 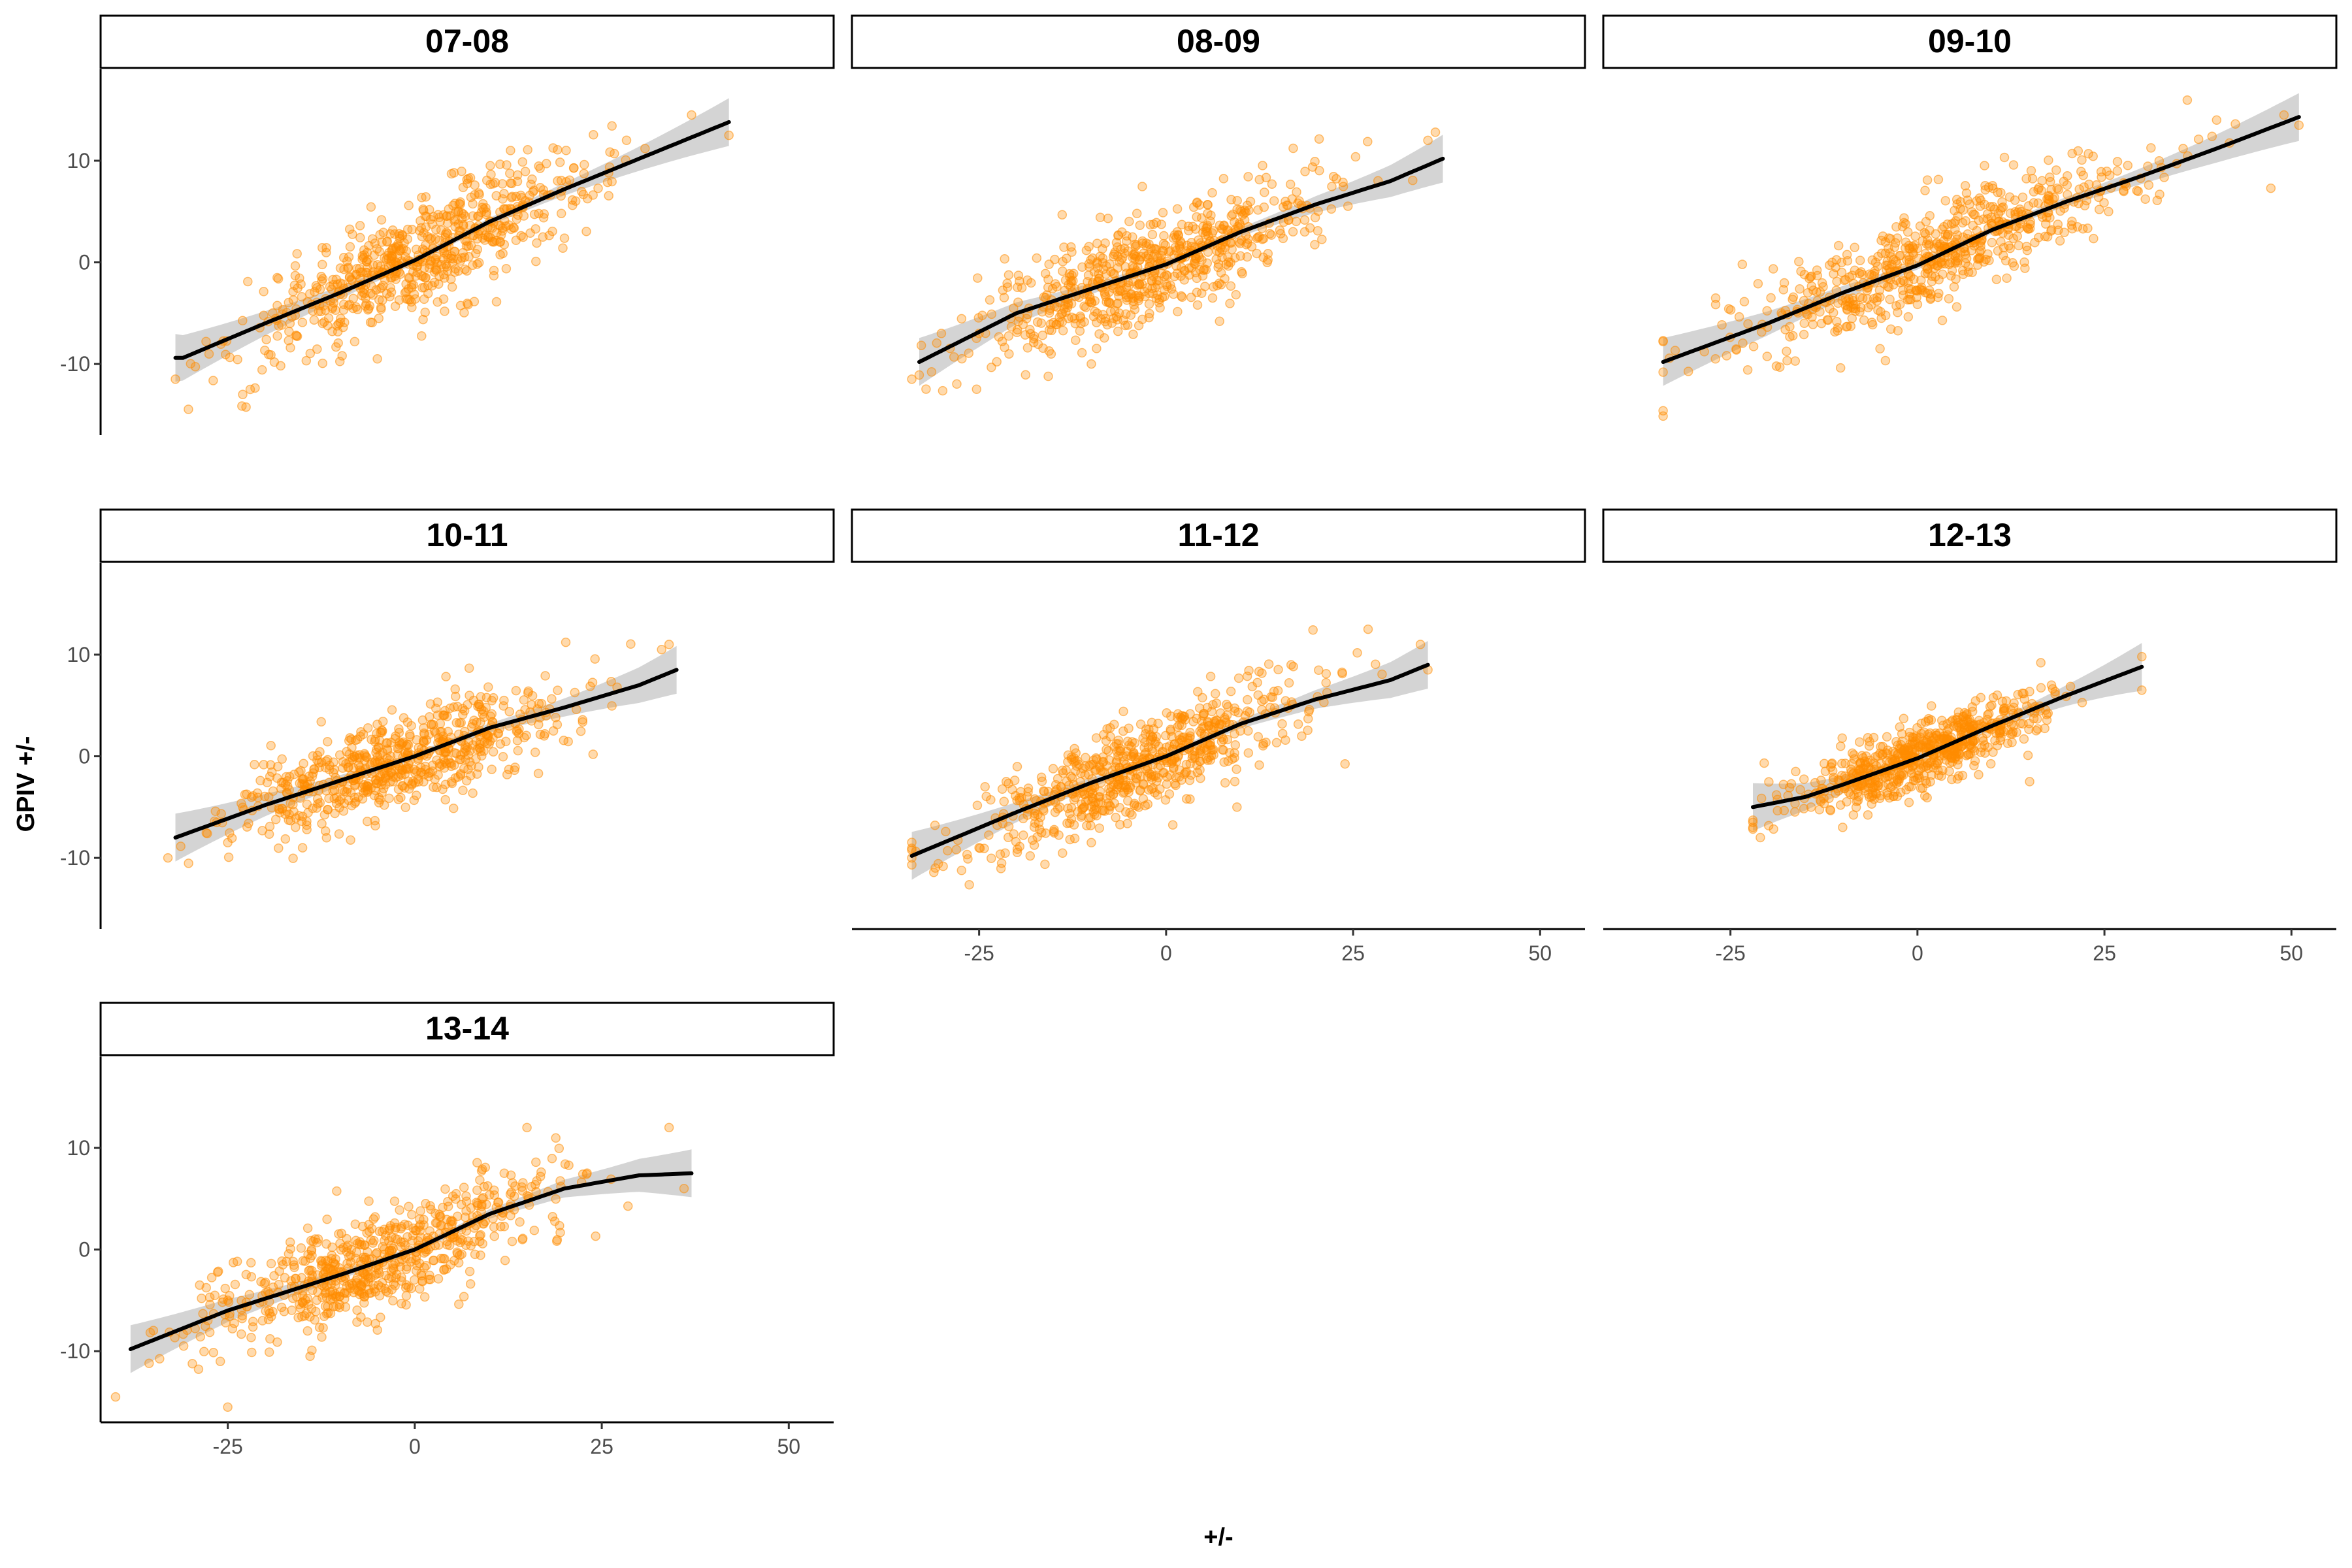 I want to click on x-tick-label: 0, so click(x=1917, y=953).